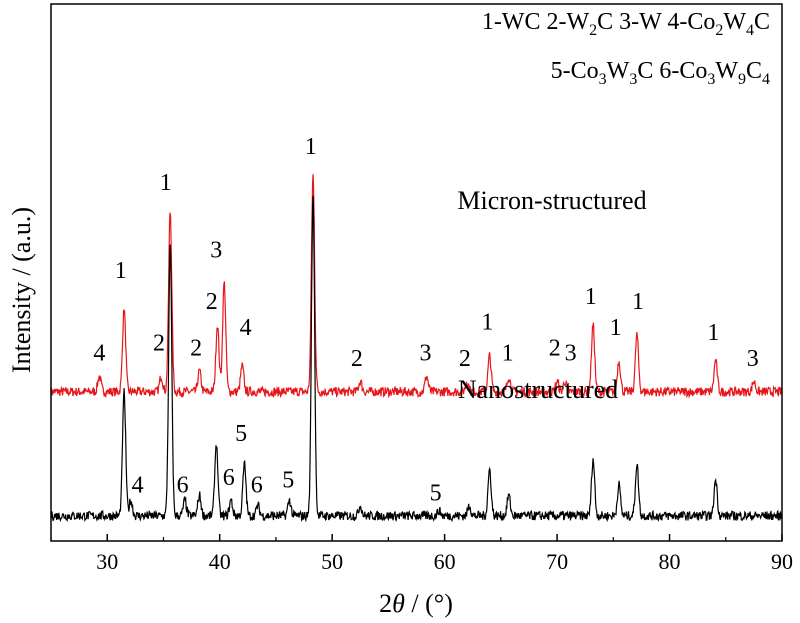 The image size is (800, 623). Describe the element at coordinates (557, 561) in the screenshot. I see `x-tick-label: 70` at that location.